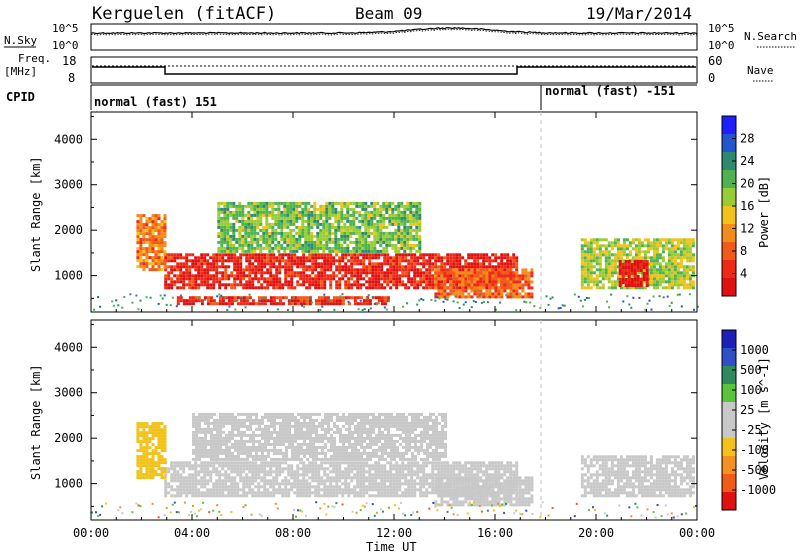 This screenshot has height=554, width=800. I want to click on power-cbar-tick: 16, so click(747, 206).